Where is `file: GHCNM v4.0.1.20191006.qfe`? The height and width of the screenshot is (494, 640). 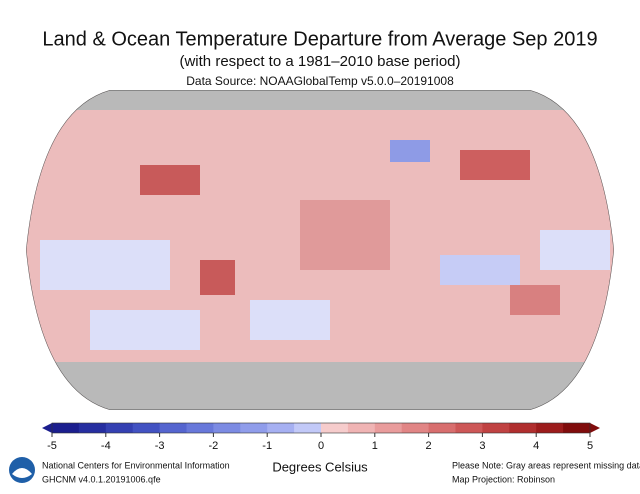 file: GHCNM v4.0.1.20191006.qfe is located at coordinates (101, 479).